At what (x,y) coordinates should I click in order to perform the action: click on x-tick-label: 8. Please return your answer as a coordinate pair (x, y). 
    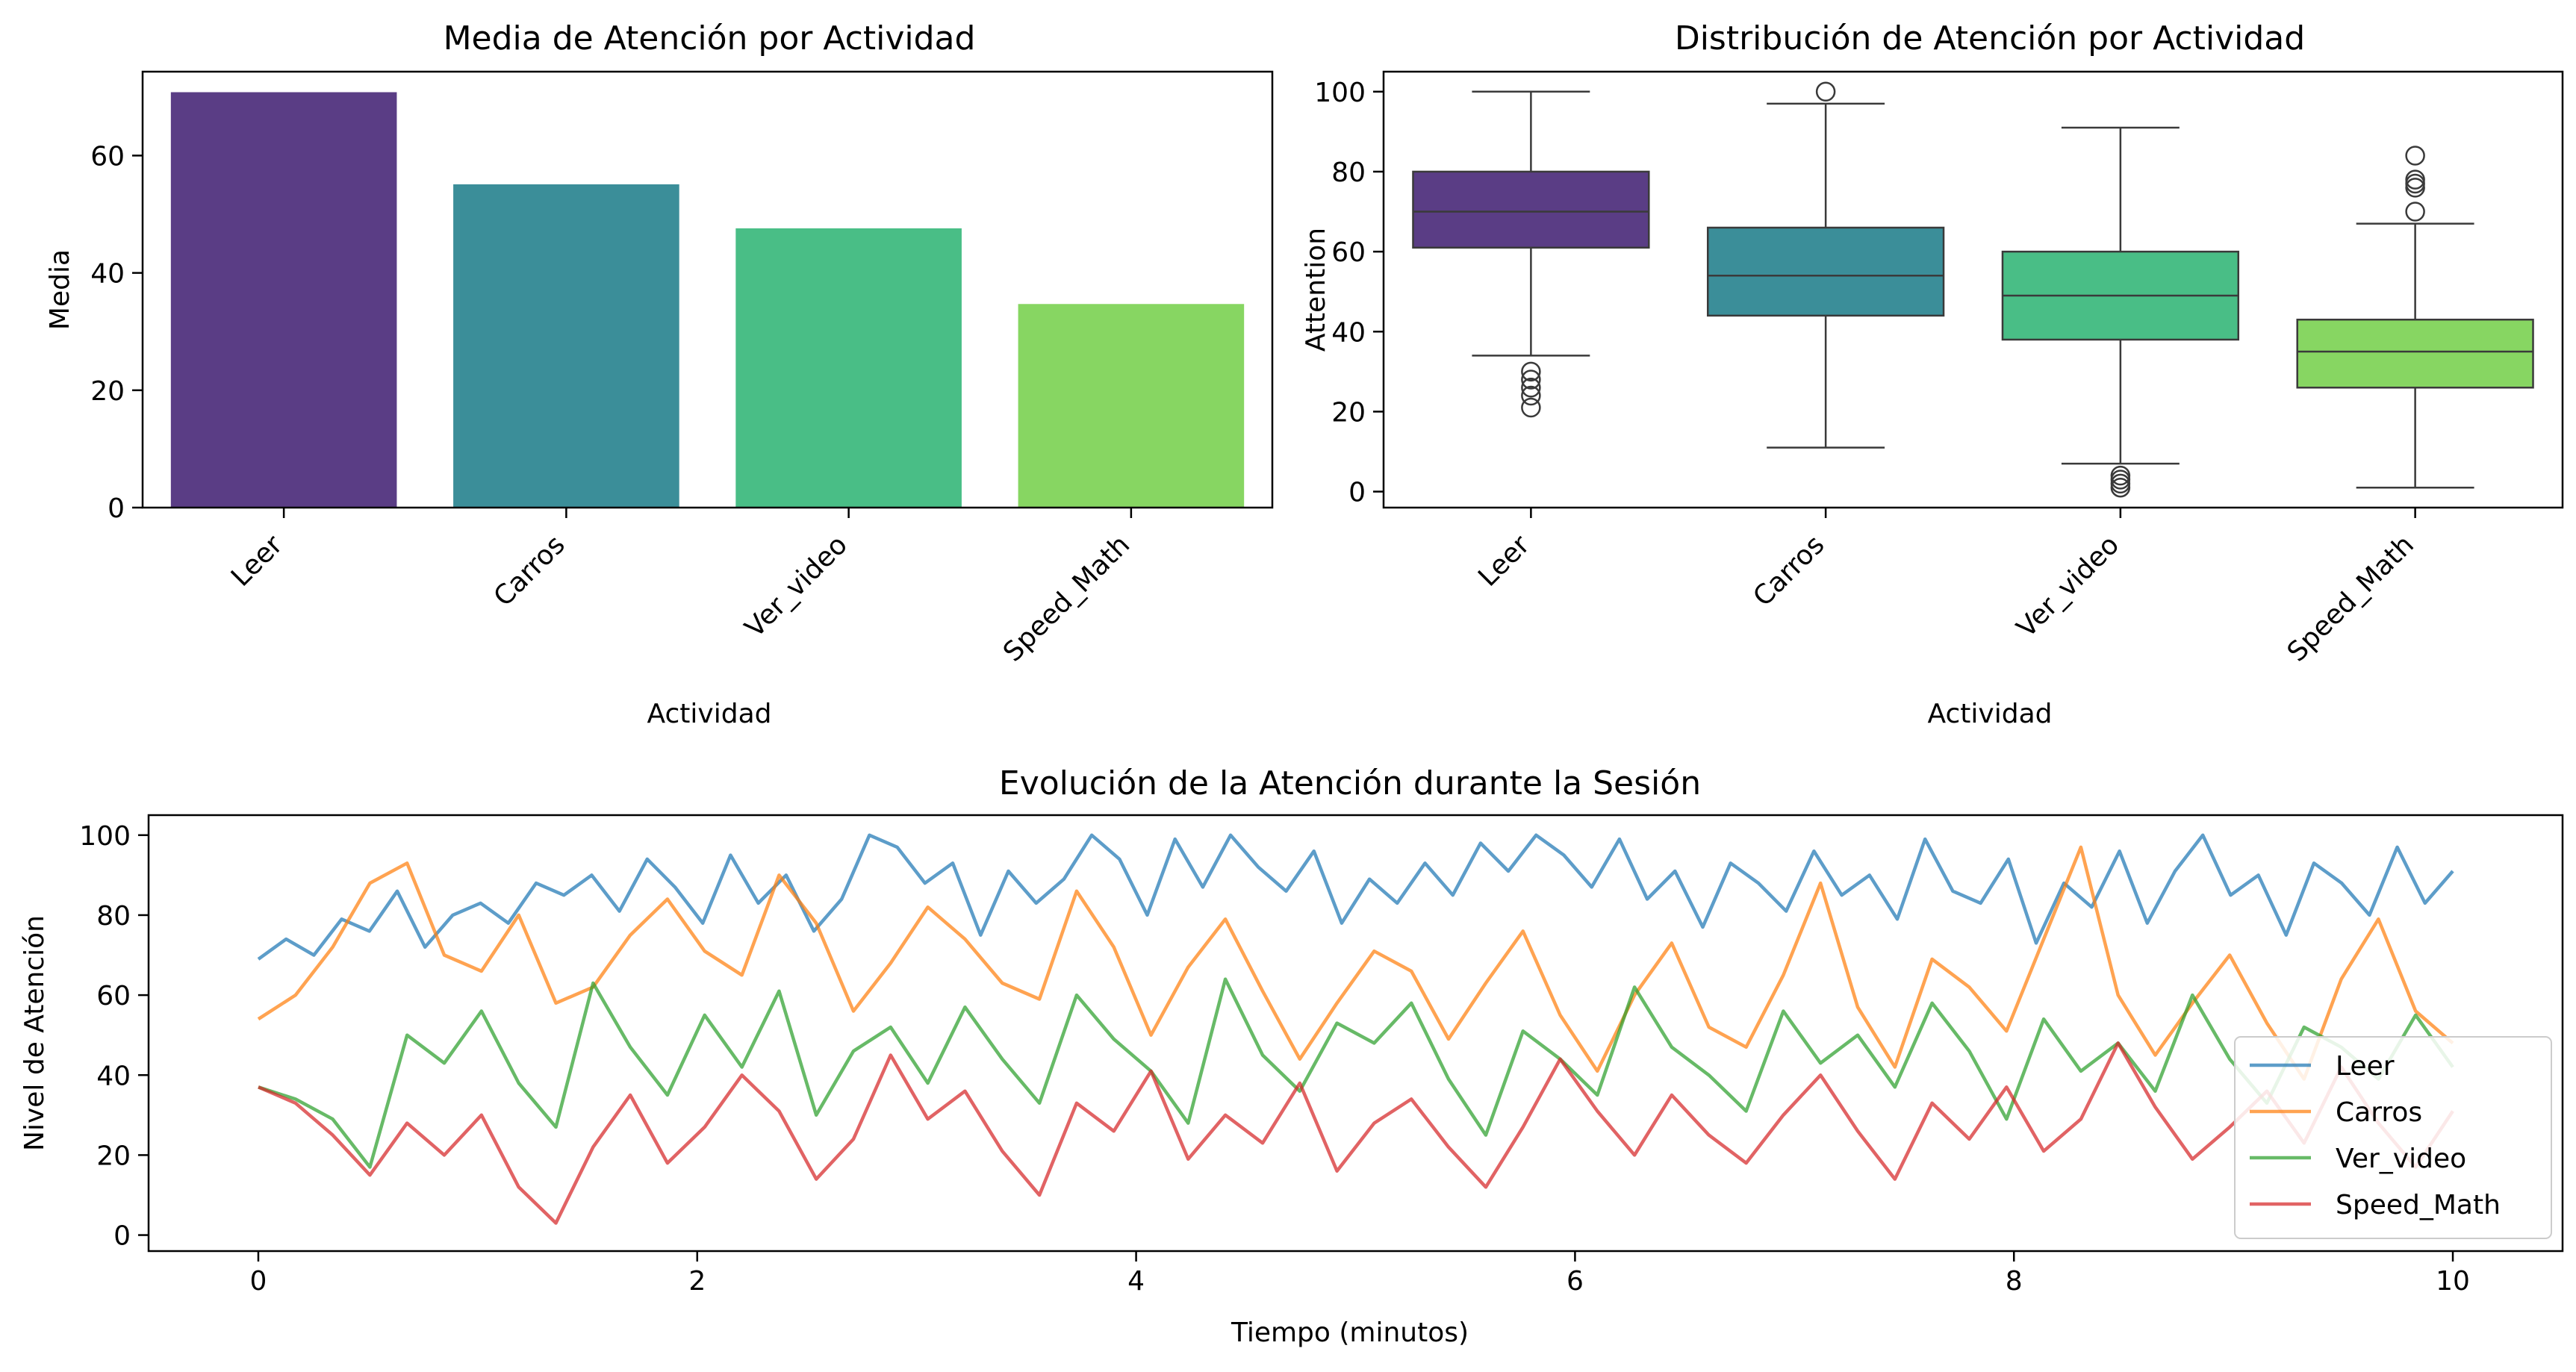
    Looking at the image, I should click on (2014, 1281).